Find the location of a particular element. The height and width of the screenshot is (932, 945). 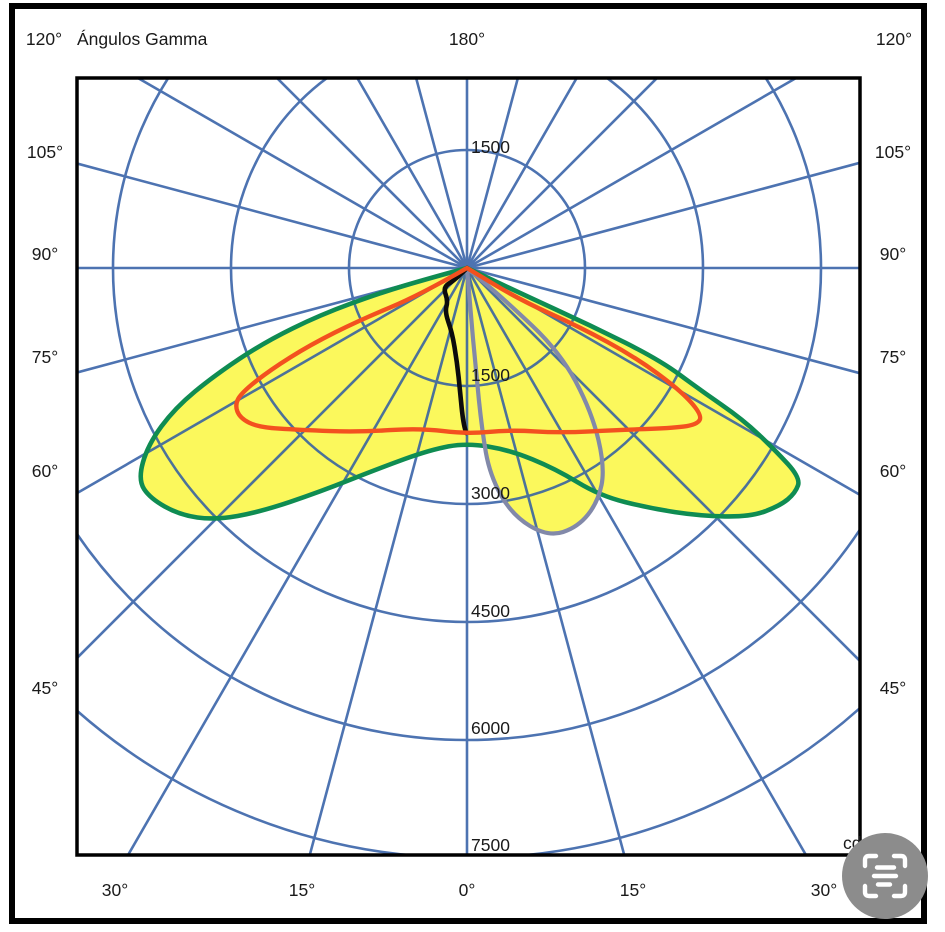

scan-text-icon is located at coordinates (885, 876).